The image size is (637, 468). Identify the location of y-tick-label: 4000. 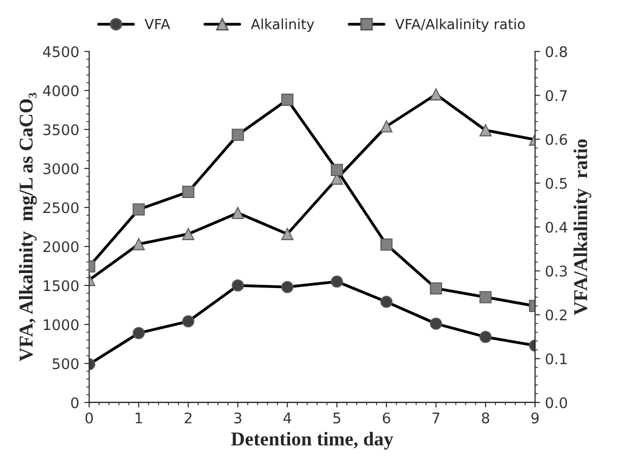
(60, 90).